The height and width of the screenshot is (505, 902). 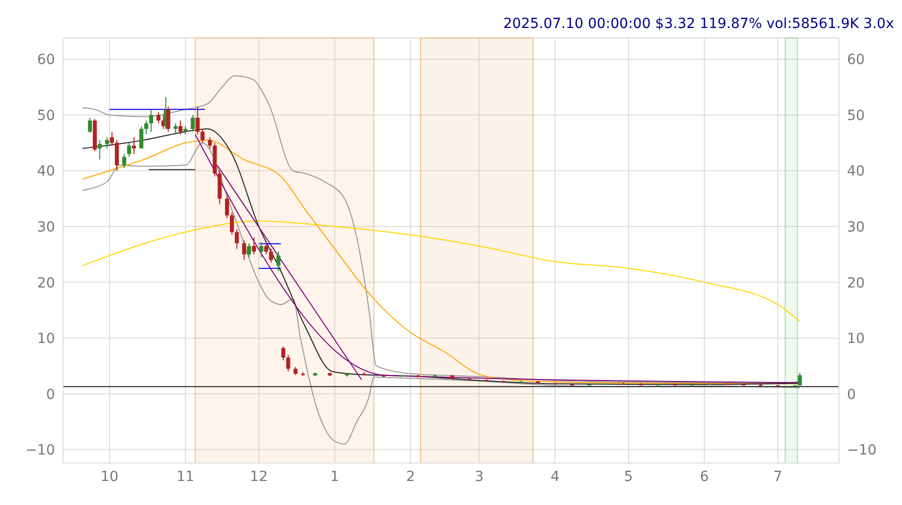 What do you see at coordinates (555, 476) in the screenshot?
I see `x-tick-label: 4` at bounding box center [555, 476].